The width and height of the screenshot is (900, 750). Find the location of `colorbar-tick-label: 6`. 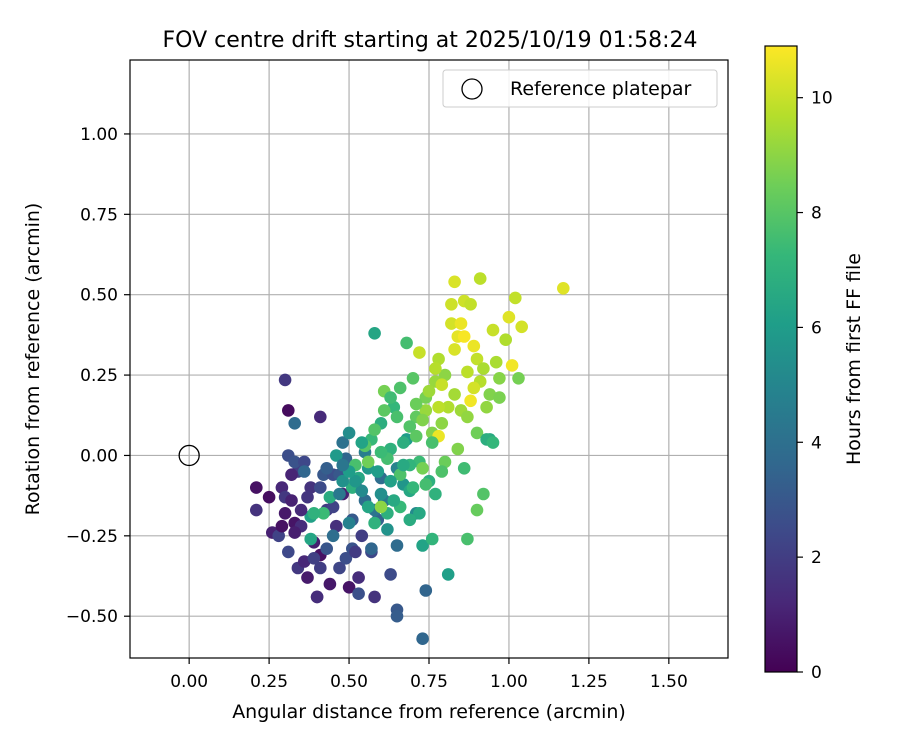

colorbar-tick-label: 6 is located at coordinates (816, 328).